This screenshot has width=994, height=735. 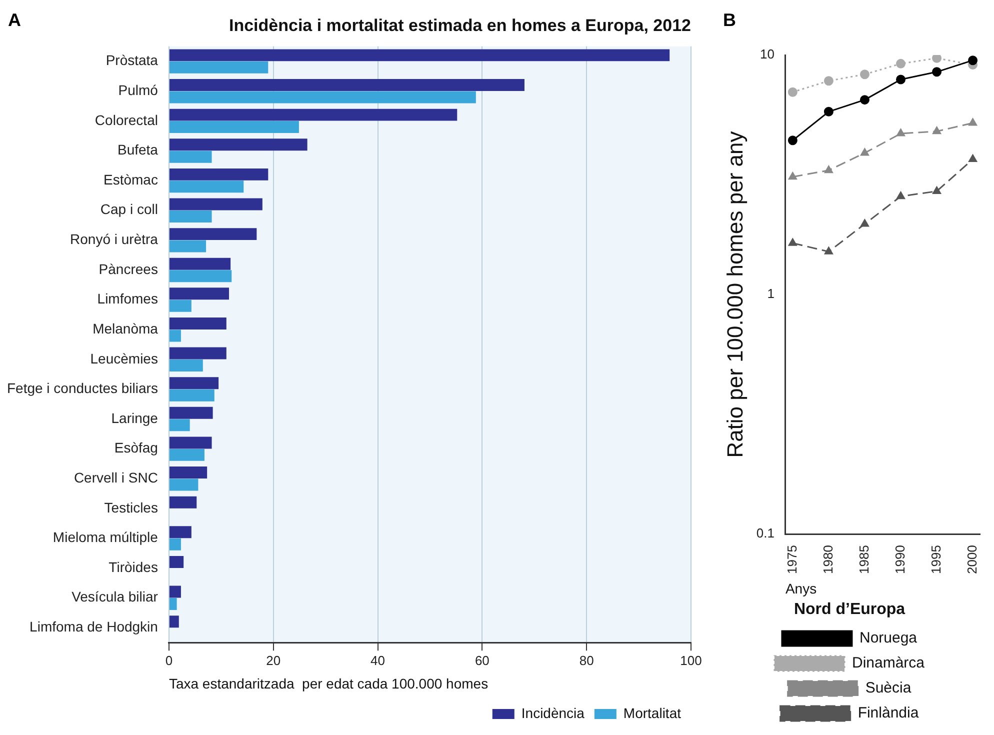 What do you see at coordinates (735, 294) in the screenshot?
I see `y-axis-title: Ratio per 100.000 homes per any` at bounding box center [735, 294].